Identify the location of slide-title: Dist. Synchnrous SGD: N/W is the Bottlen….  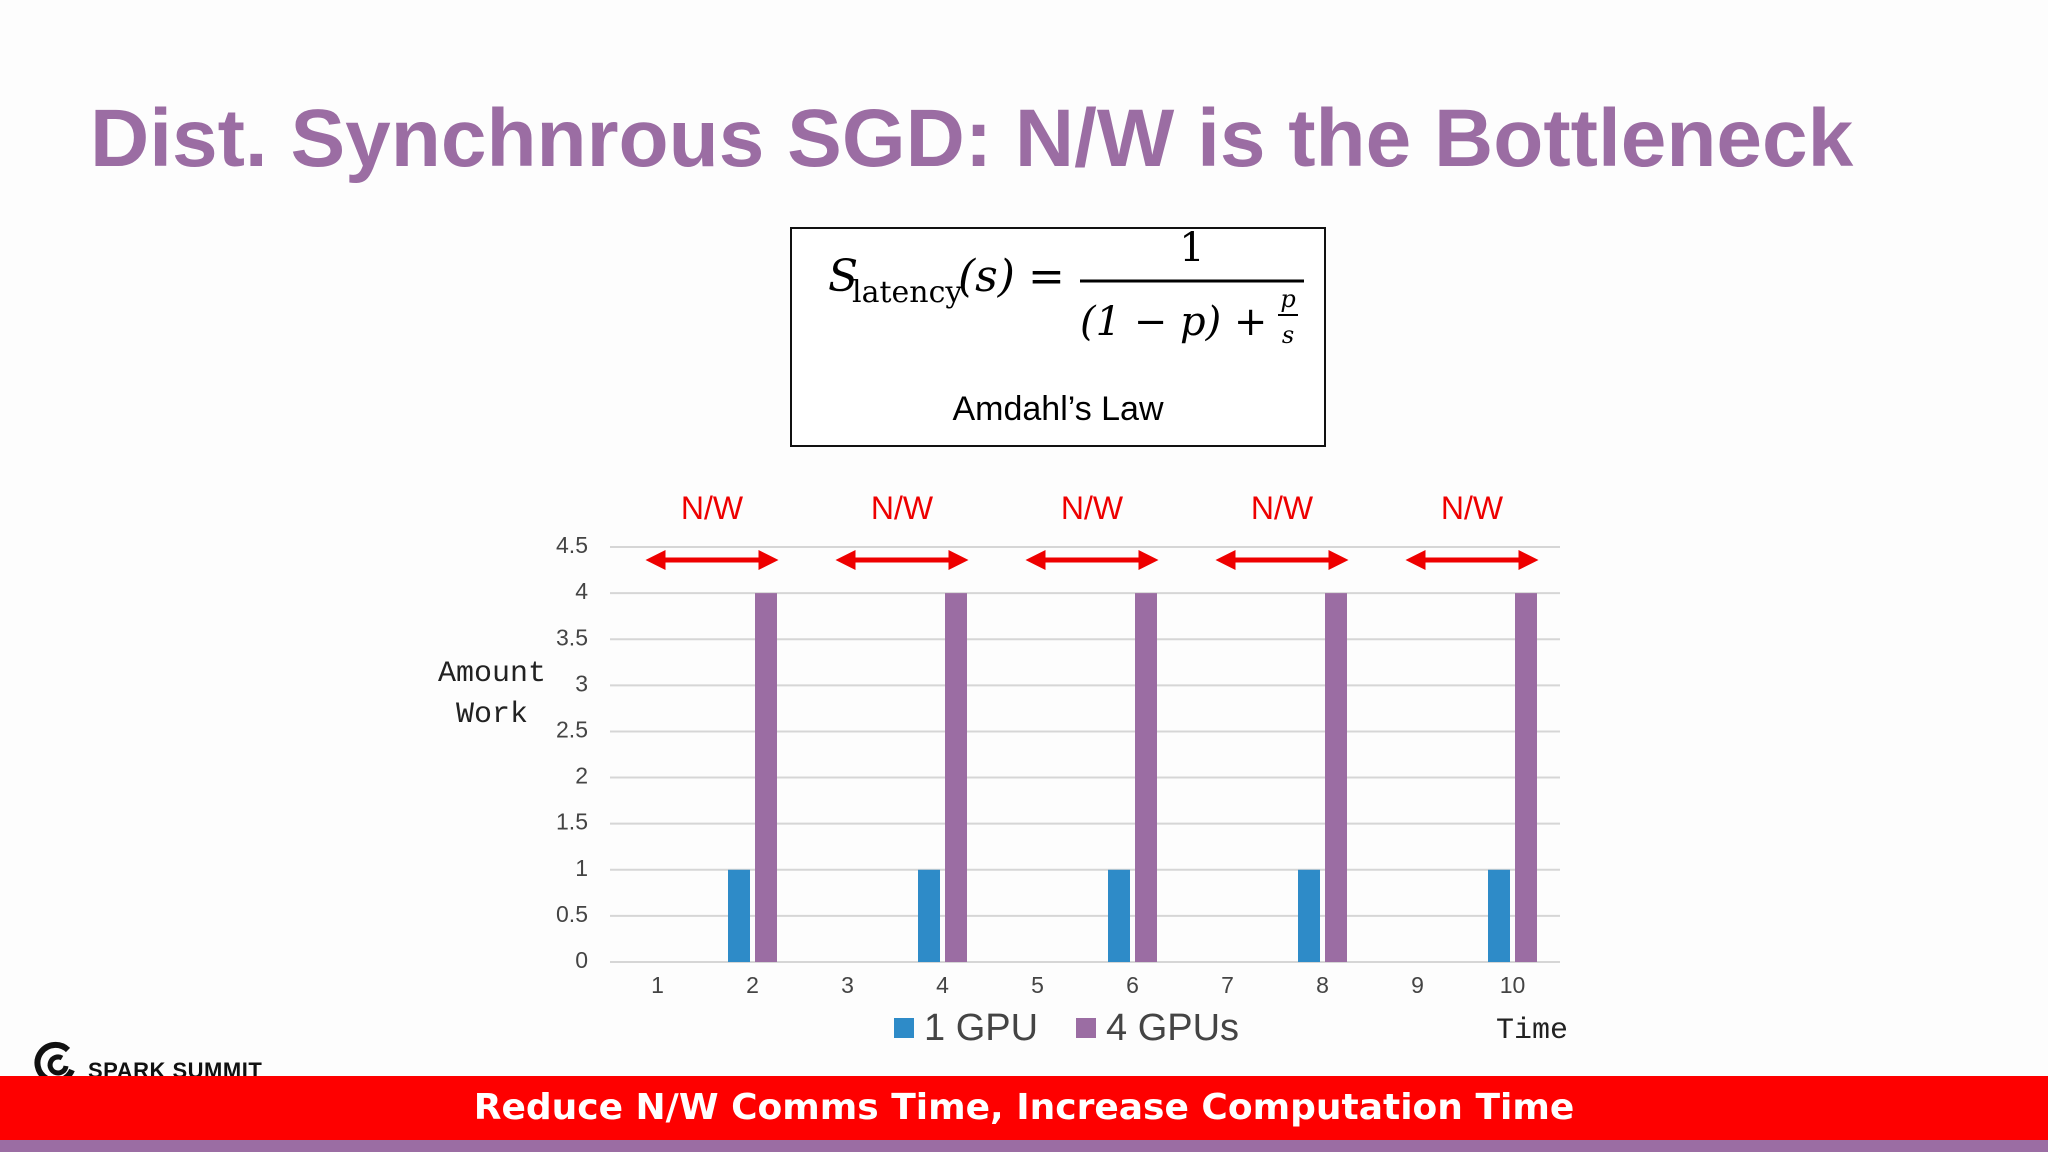
(972, 138).